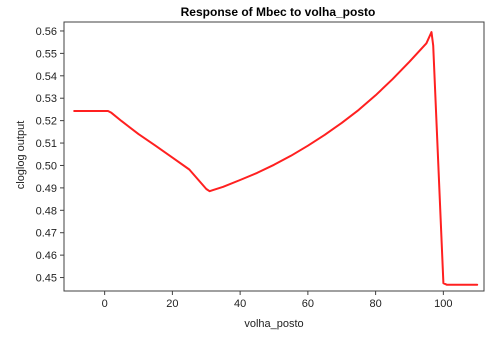  What do you see at coordinates (375, 304) in the screenshot?
I see `x-tick-label: 80` at bounding box center [375, 304].